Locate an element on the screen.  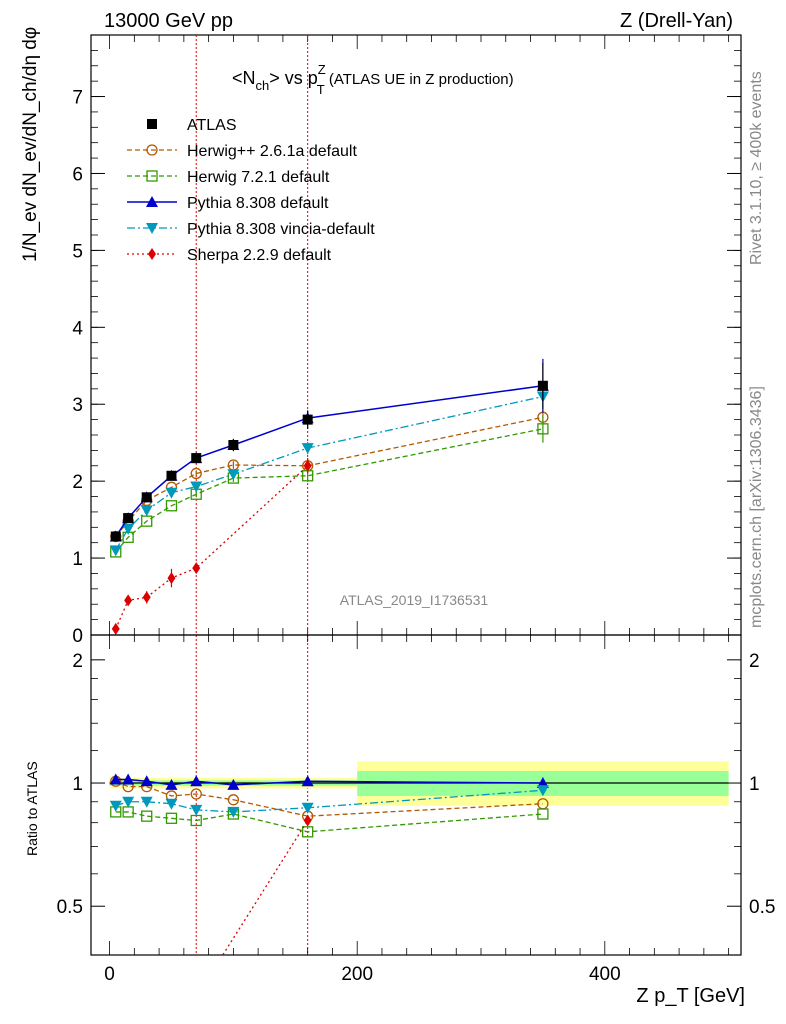
series-pythia-8-308-vincia-default is located at coordinates (329, 469).